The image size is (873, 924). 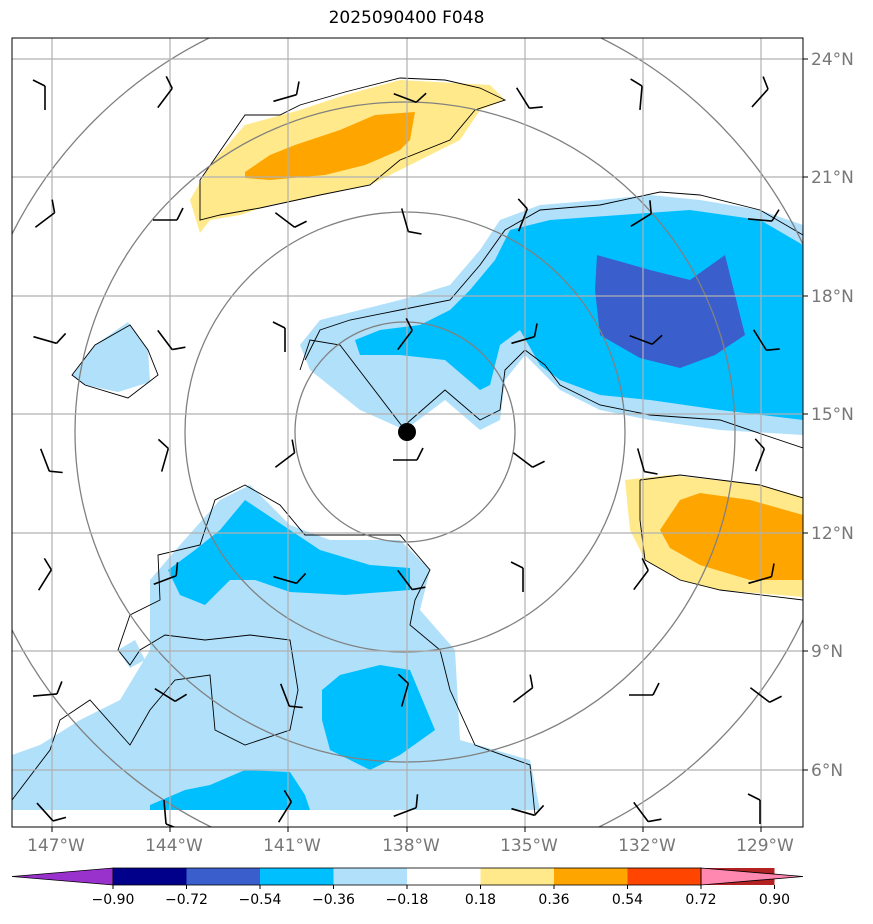 I want to click on lat-tick-label: 15°N, so click(x=832, y=415).